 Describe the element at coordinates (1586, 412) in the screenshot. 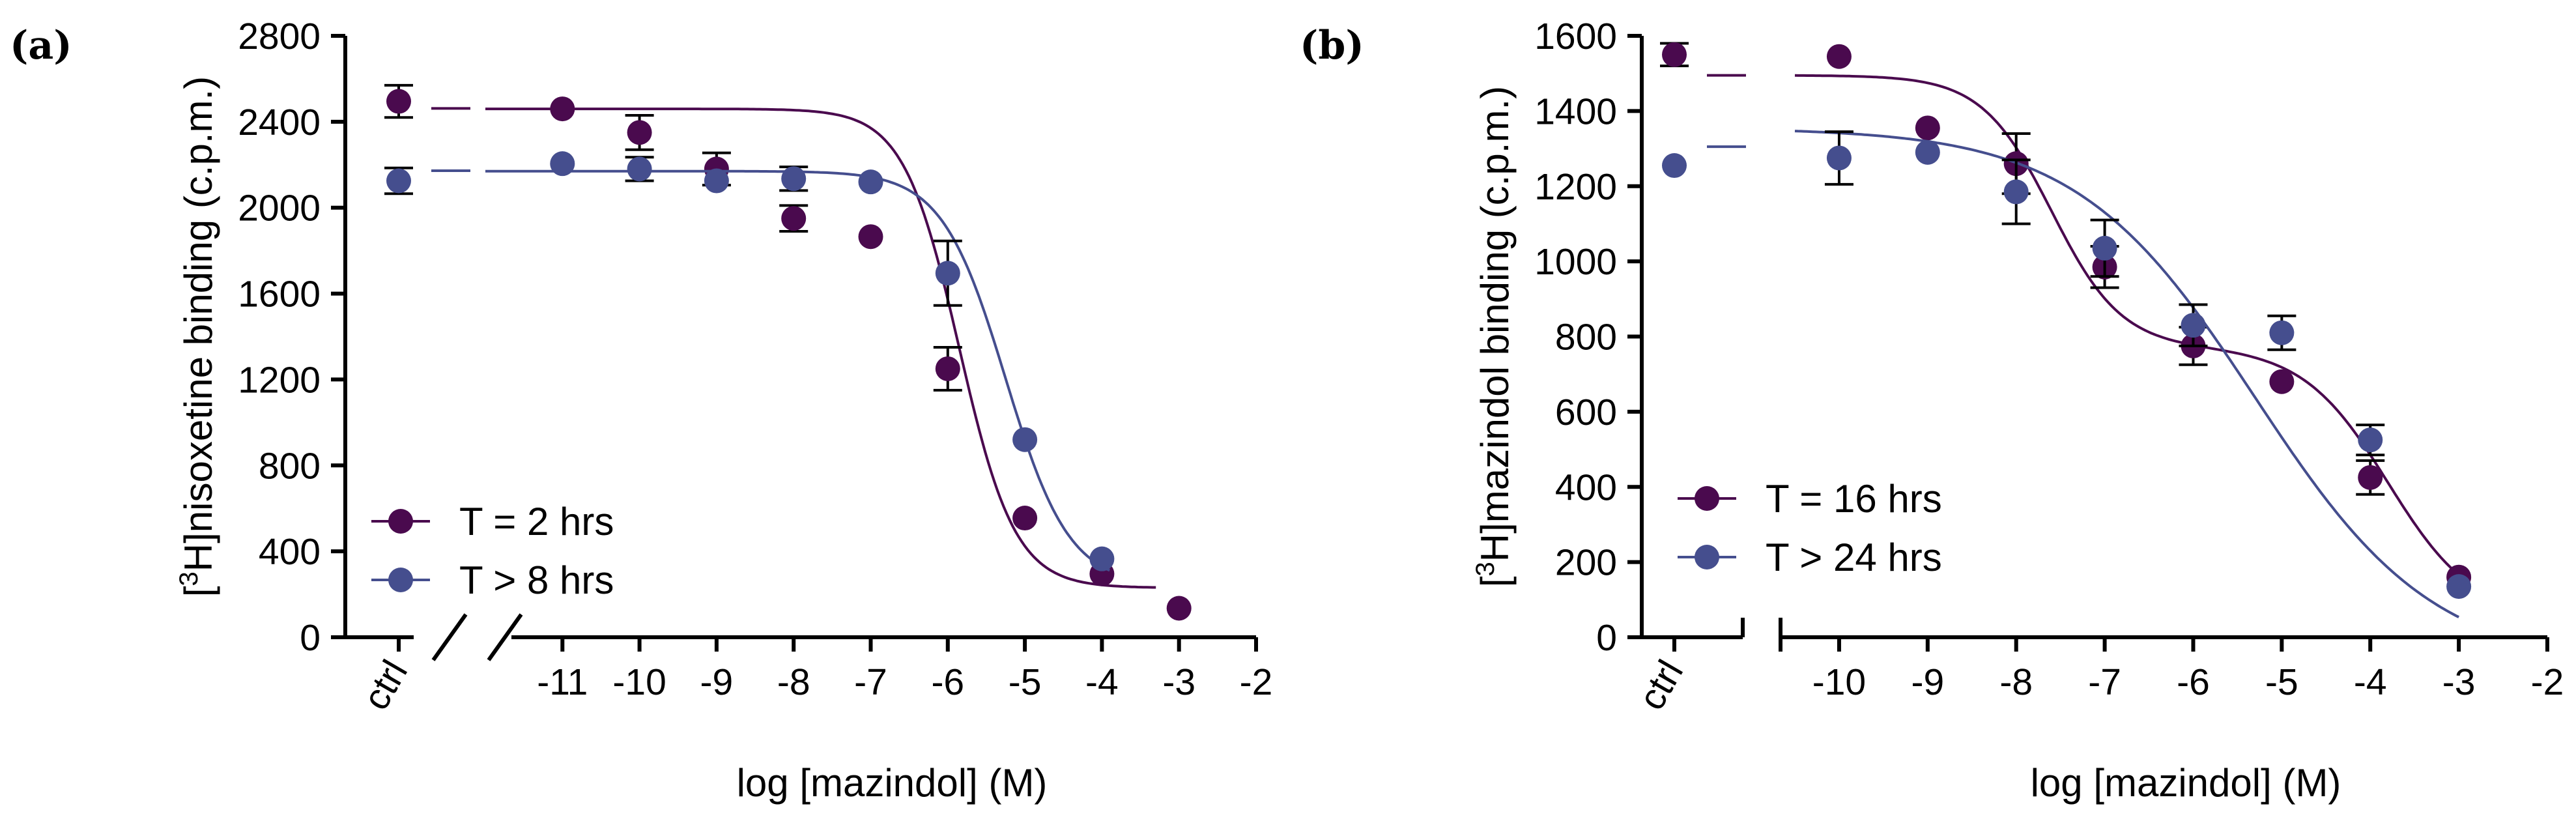

I see `y-tick-label: 600` at that location.